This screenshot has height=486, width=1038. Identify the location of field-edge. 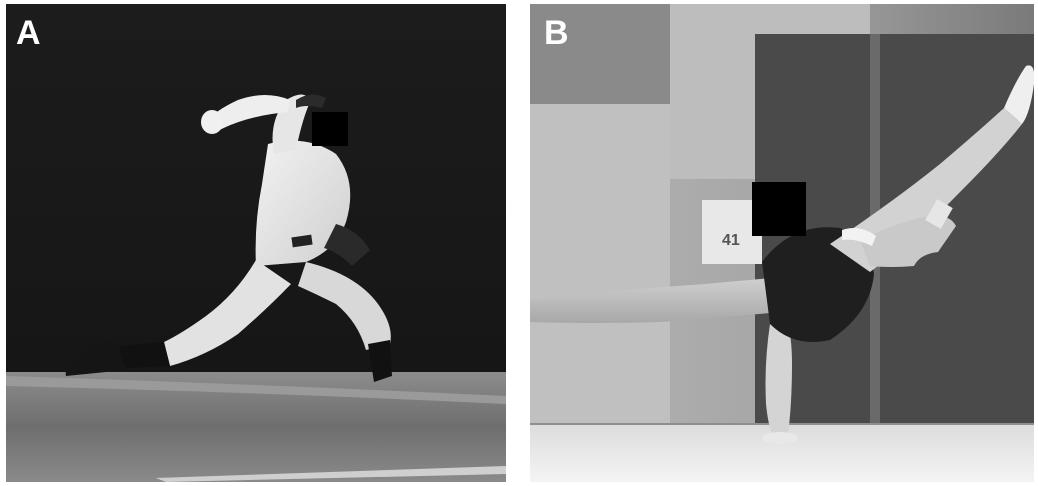
(256, 390).